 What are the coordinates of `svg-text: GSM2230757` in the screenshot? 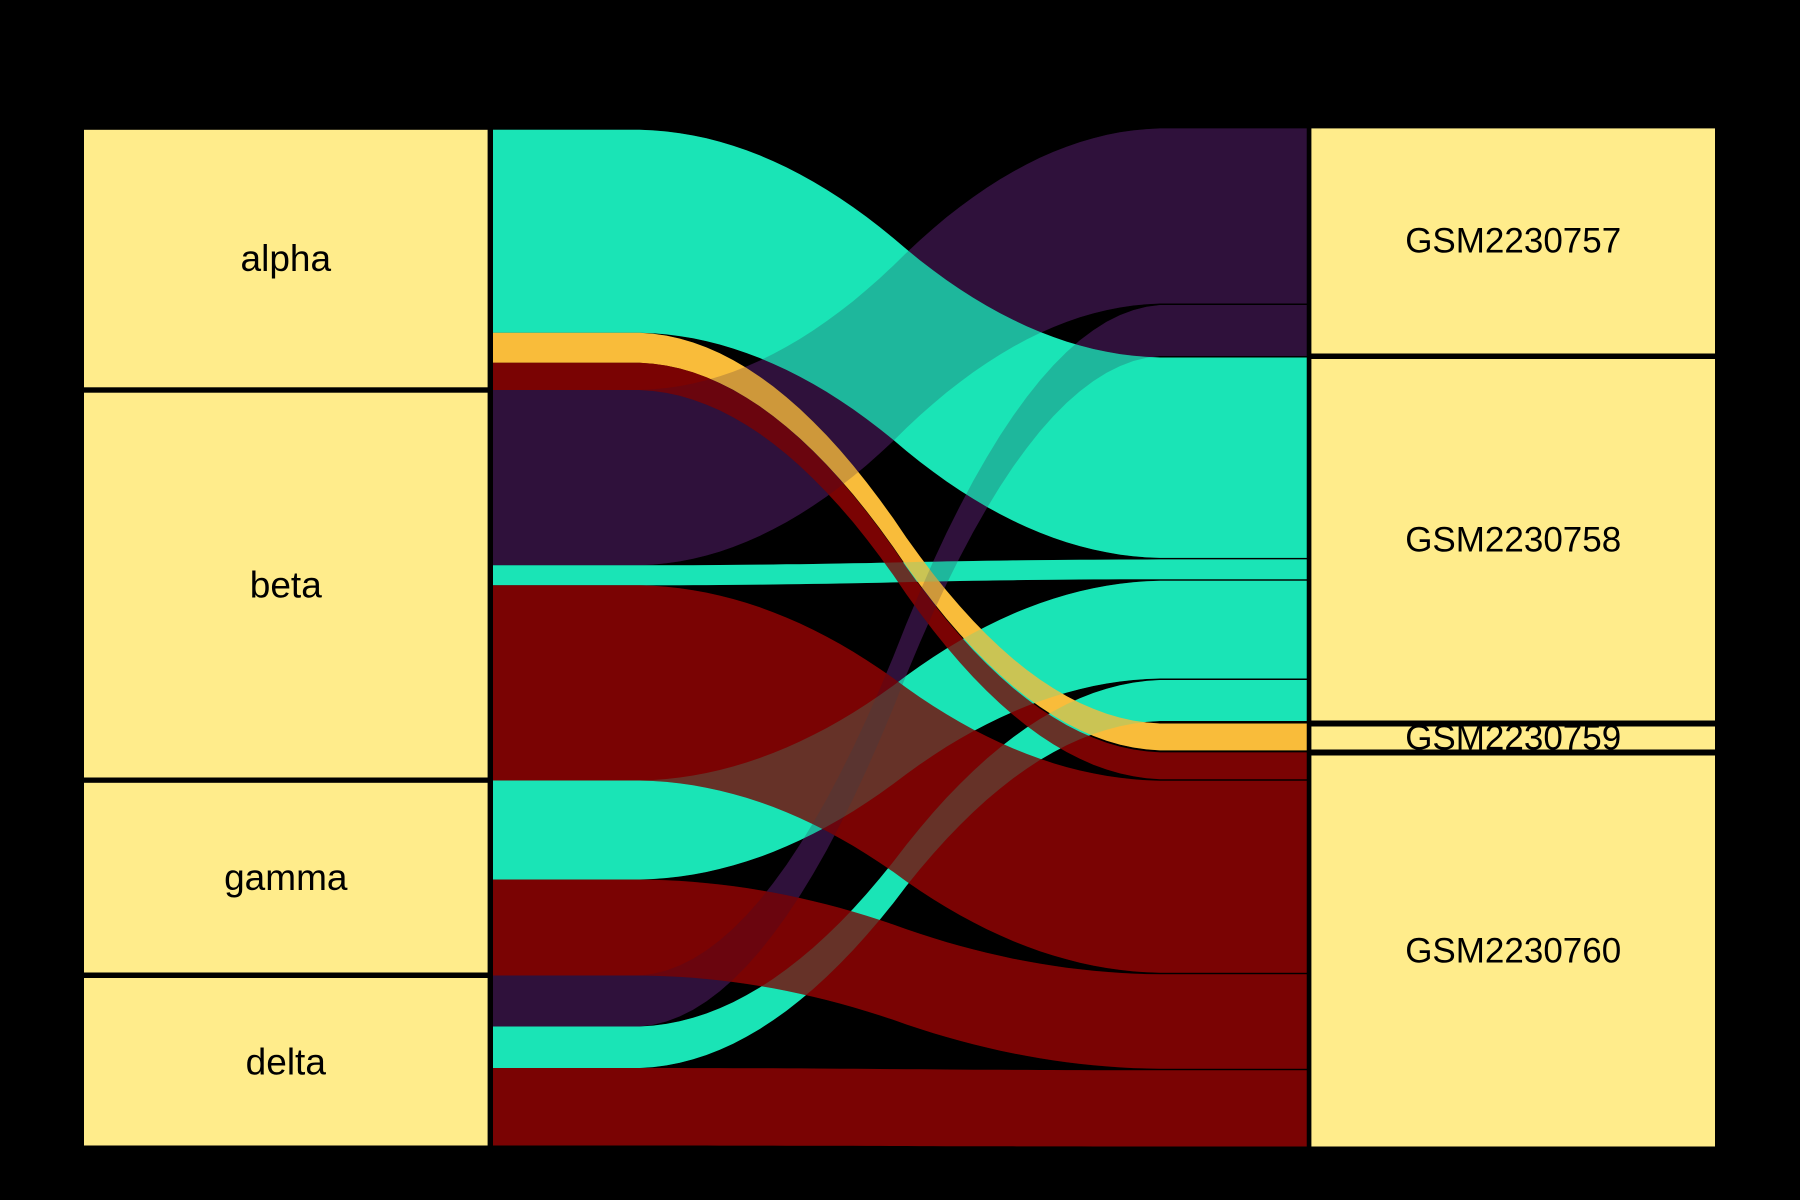 It's located at (1513, 240).